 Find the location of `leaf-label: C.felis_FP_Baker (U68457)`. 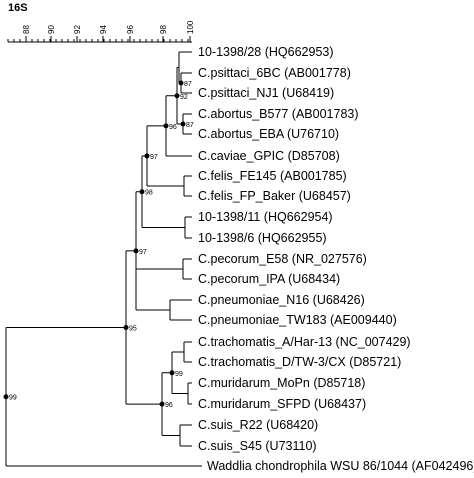

leaf-label: C.felis_FP_Baker (U68457) is located at coordinates (274, 196).